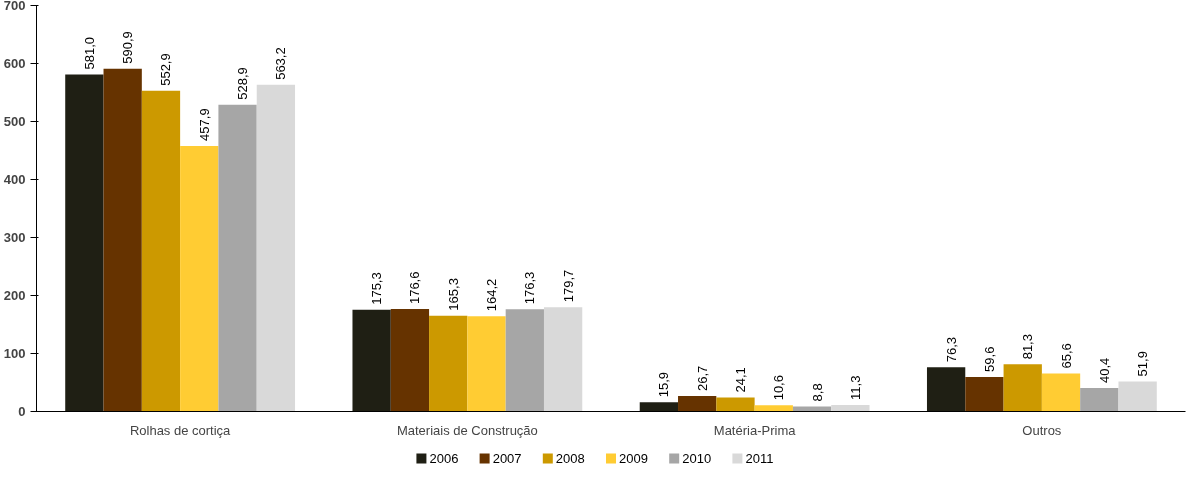  What do you see at coordinates (204, 124) in the screenshot?
I see `data-label: 457,9` at bounding box center [204, 124].